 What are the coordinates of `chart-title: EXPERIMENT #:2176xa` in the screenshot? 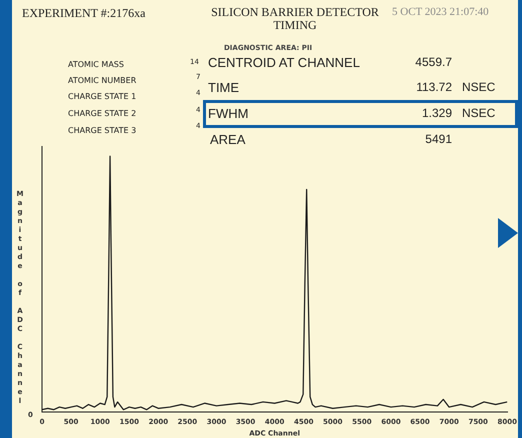 It's located at (84, 13).